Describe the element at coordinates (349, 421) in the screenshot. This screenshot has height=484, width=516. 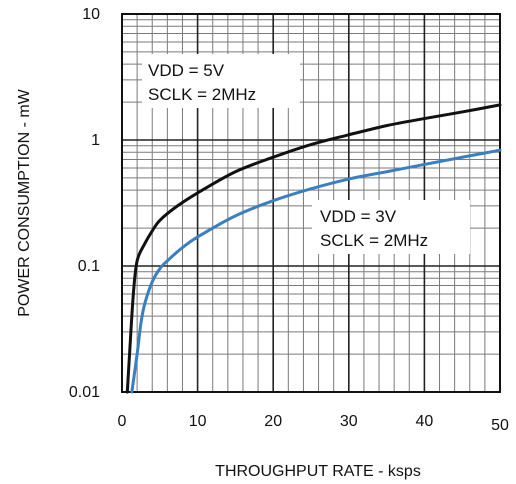
I see `x-tick-label: 30` at that location.